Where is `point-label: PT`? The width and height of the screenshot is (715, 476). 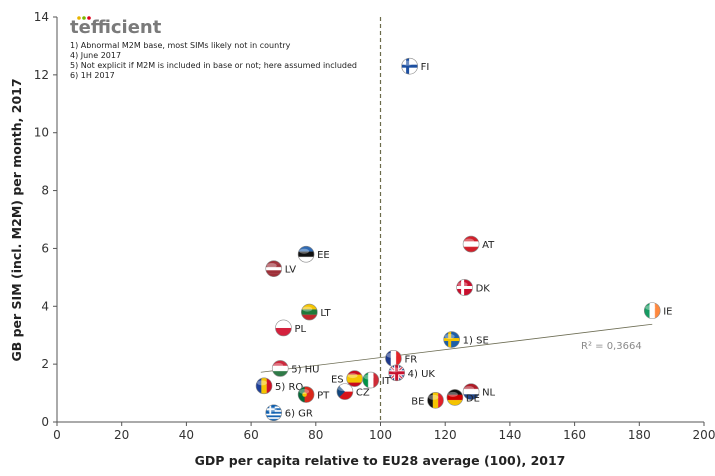 point-label: PT is located at coordinates (323, 396).